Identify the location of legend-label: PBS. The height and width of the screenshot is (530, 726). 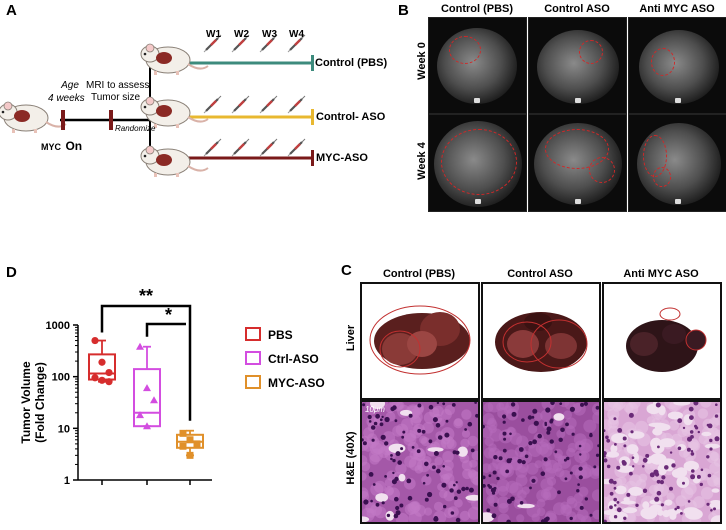
(280, 335).